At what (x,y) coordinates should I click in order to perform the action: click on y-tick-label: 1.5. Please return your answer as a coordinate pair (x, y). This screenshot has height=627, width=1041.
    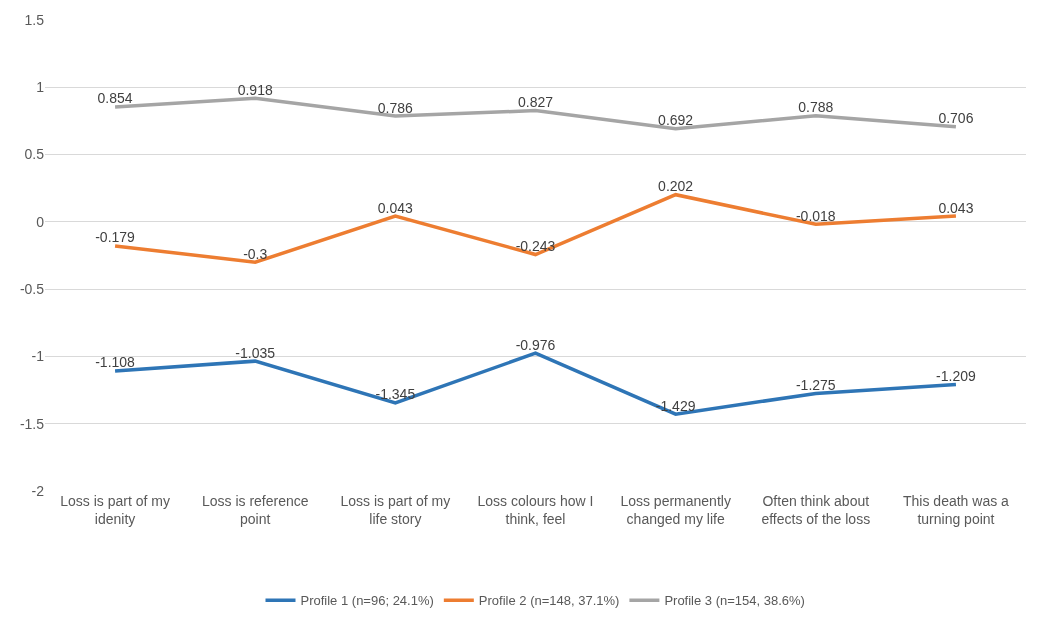
    Looking at the image, I should click on (34, 19).